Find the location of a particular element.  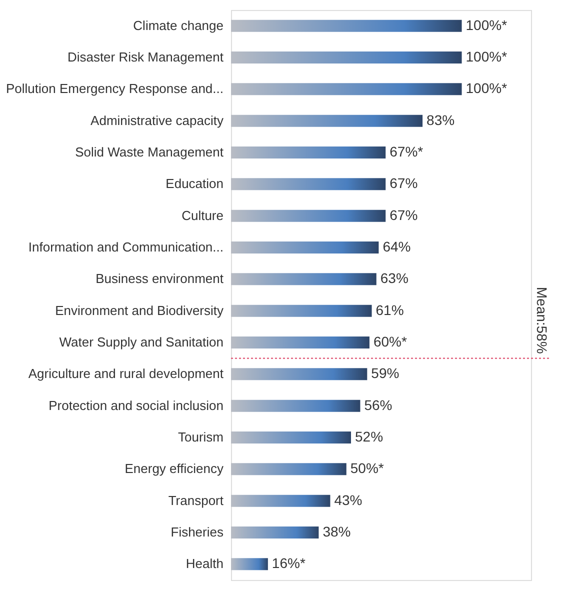

y-tick-label: Tourism is located at coordinates (201, 437).